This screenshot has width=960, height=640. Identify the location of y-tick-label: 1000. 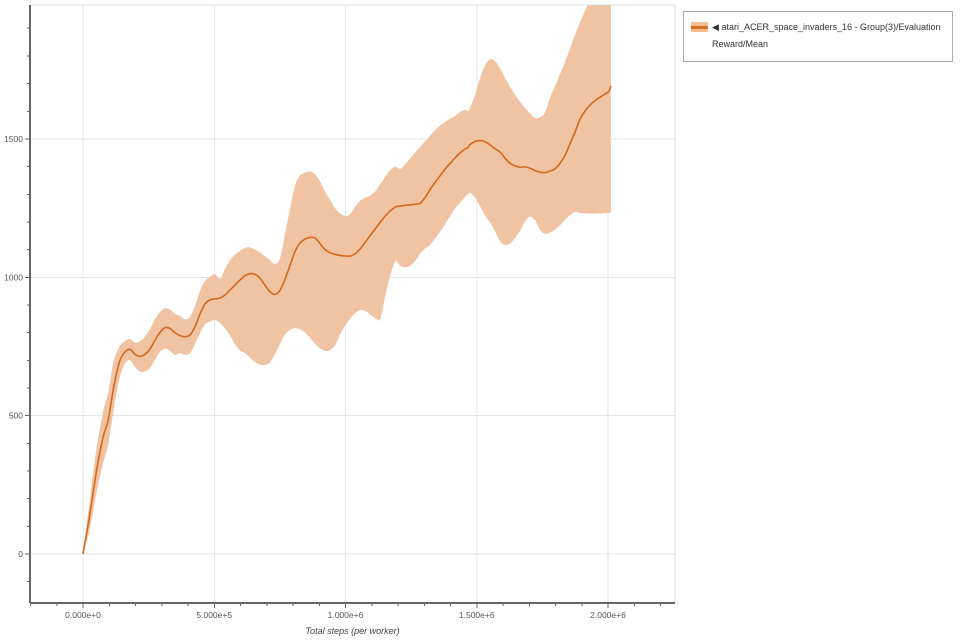
(13, 277).